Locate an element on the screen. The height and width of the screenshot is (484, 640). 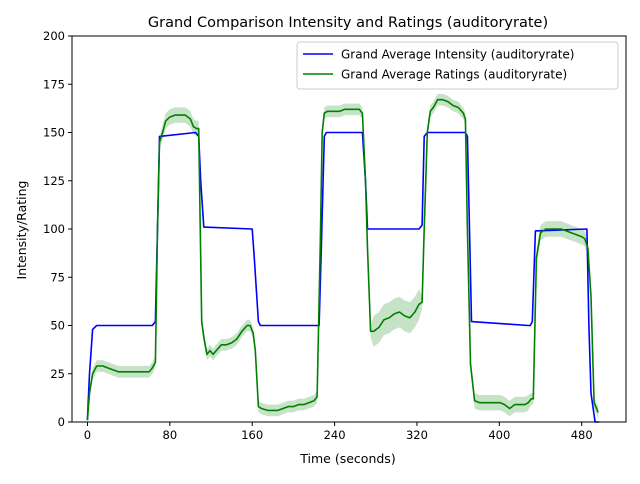
y-tick-label: 0 is located at coordinates (61, 422).